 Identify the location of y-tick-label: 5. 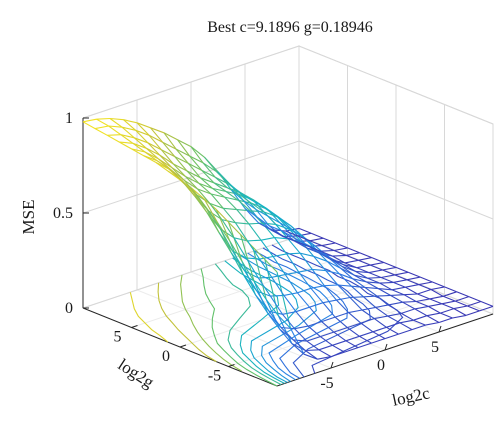
(118, 337).